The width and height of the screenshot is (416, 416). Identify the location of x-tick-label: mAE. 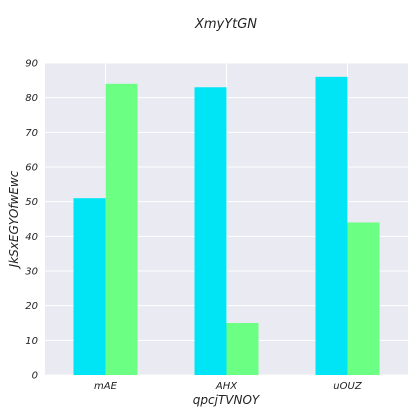
(106, 386).